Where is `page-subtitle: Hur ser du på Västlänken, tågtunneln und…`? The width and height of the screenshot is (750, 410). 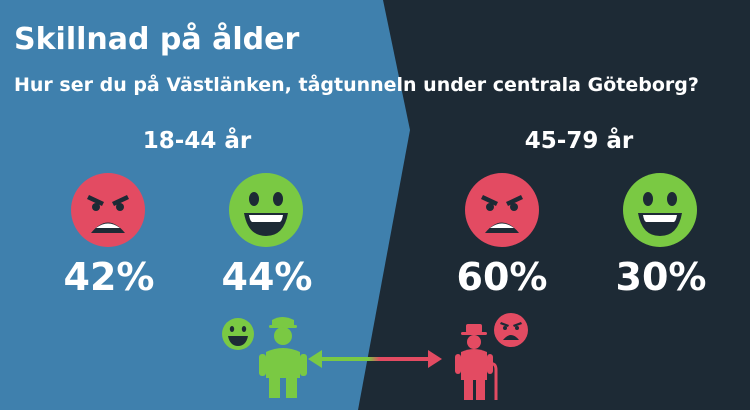
page-subtitle: Hur ser du på Västlänken, tågtunneln und… is located at coordinates (356, 85).